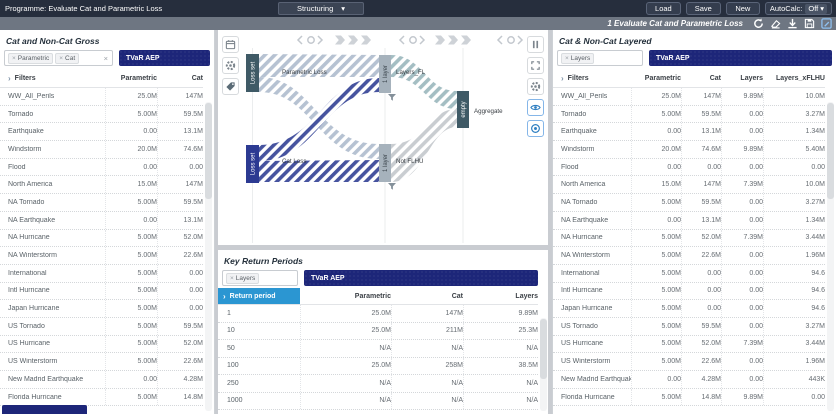 This screenshot has height=414, width=836. Describe the element at coordinates (259, 296) in the screenshot. I see `header-first-column: › Return period` at that location.